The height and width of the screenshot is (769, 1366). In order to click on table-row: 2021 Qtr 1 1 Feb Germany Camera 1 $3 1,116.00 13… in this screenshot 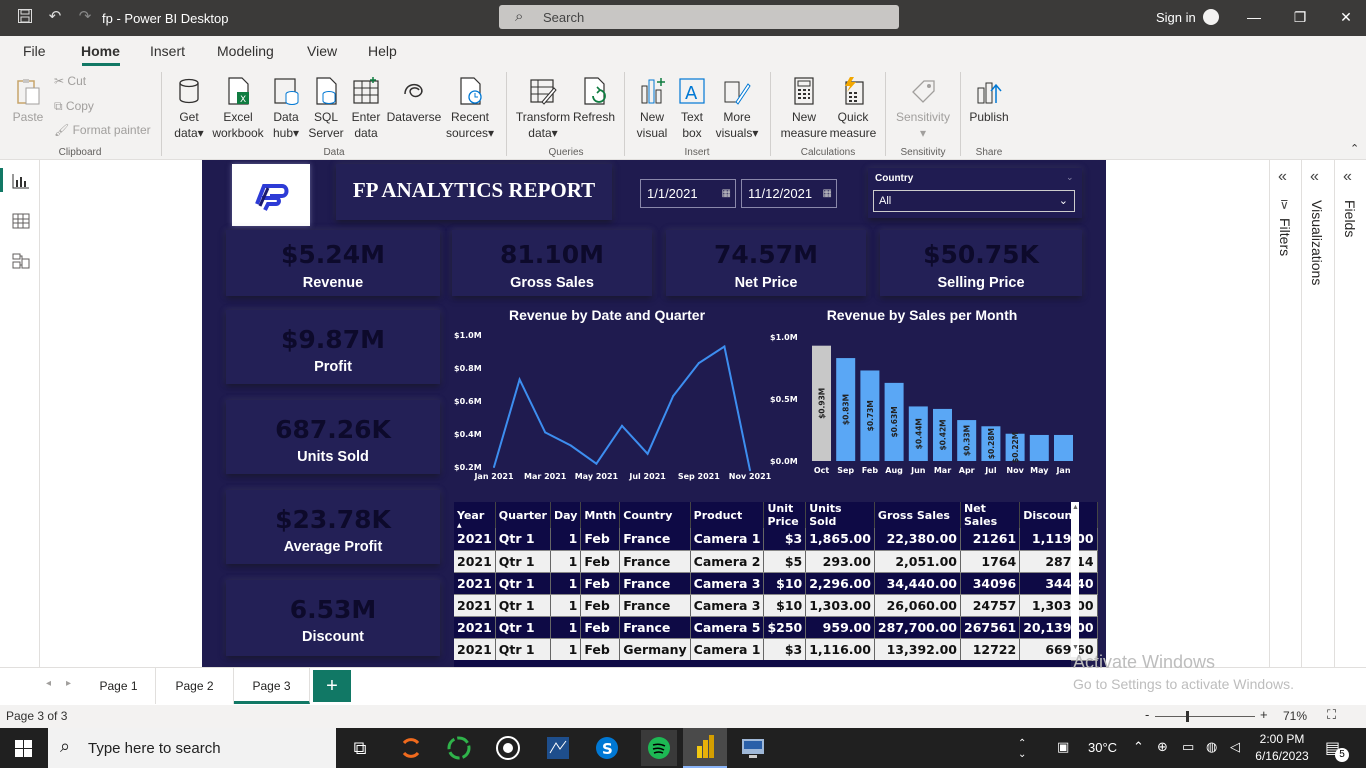, I will do `click(776, 649)`.